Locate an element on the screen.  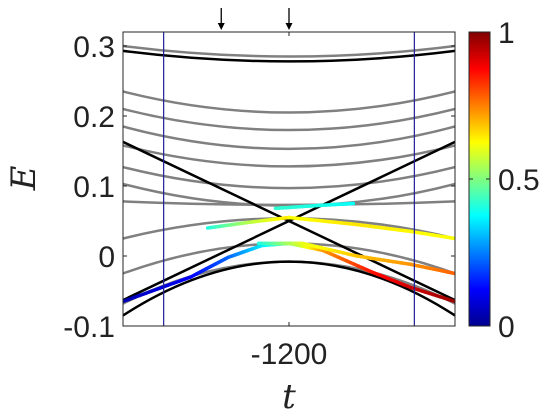
colored-segments is located at coordinates (289, 252).